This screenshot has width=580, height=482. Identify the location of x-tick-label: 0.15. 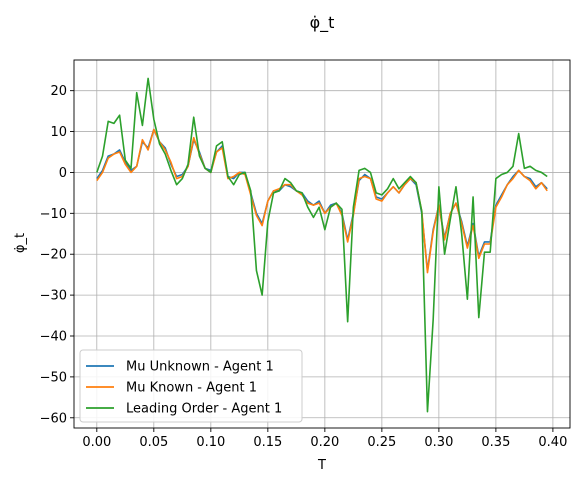
(267, 442).